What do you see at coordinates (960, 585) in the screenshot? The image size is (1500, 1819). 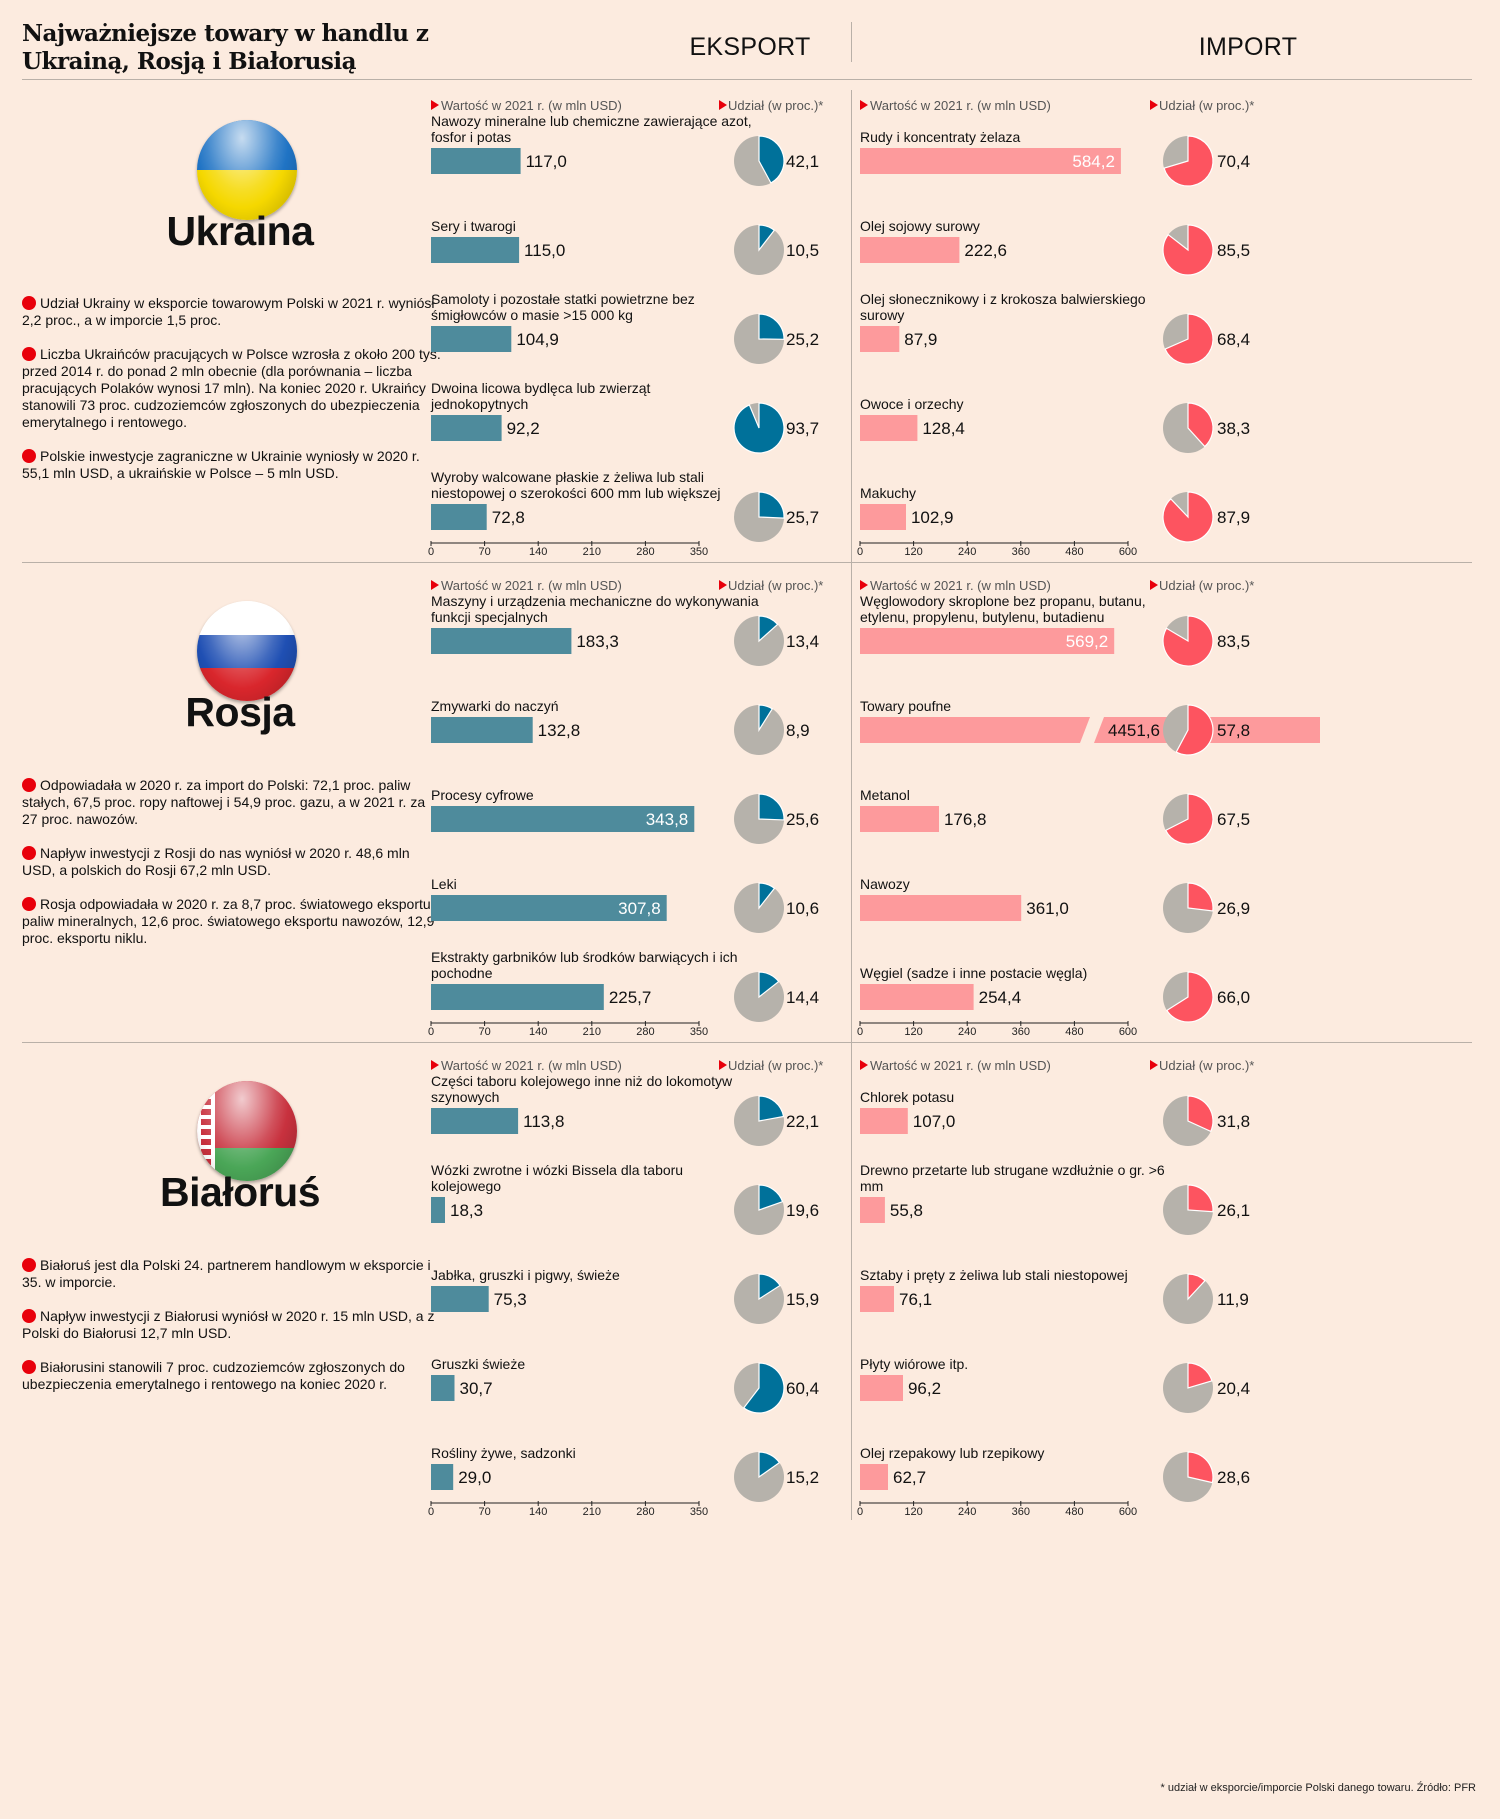 I see `value-axis-label: Wartość w 2021 r. (w mln USD)` at bounding box center [960, 585].